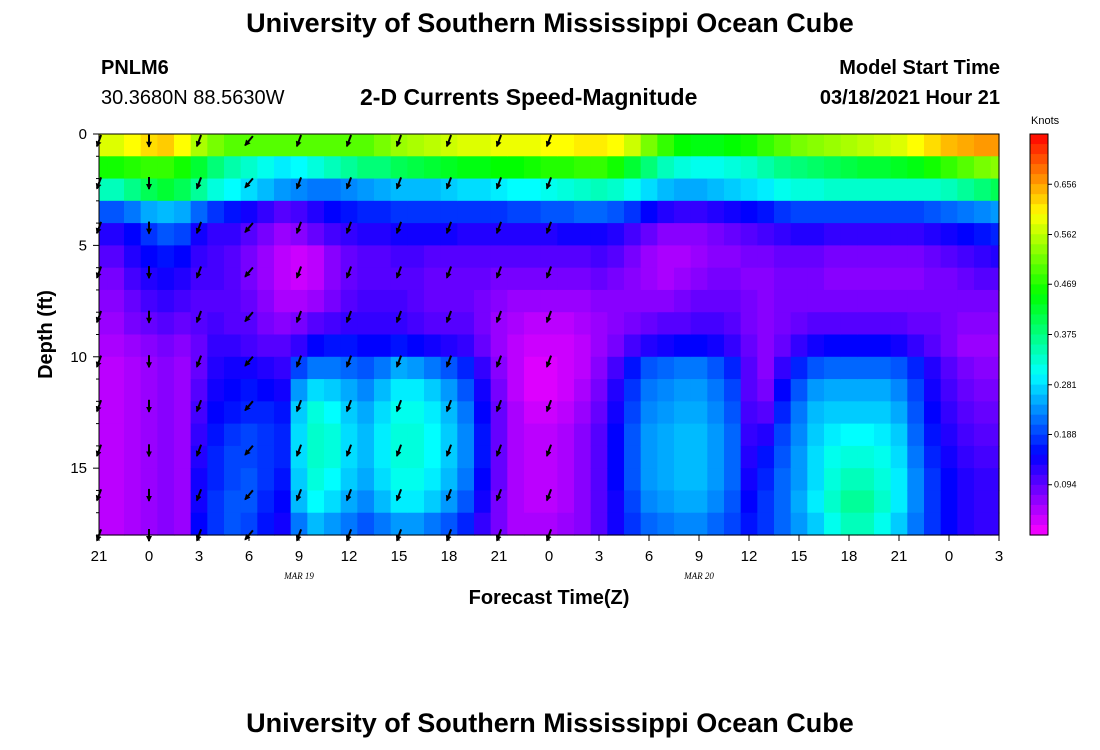 The width and height of the screenshot is (1100, 750). I want to click on y-axis-label: Depth (ft), so click(46, 334).